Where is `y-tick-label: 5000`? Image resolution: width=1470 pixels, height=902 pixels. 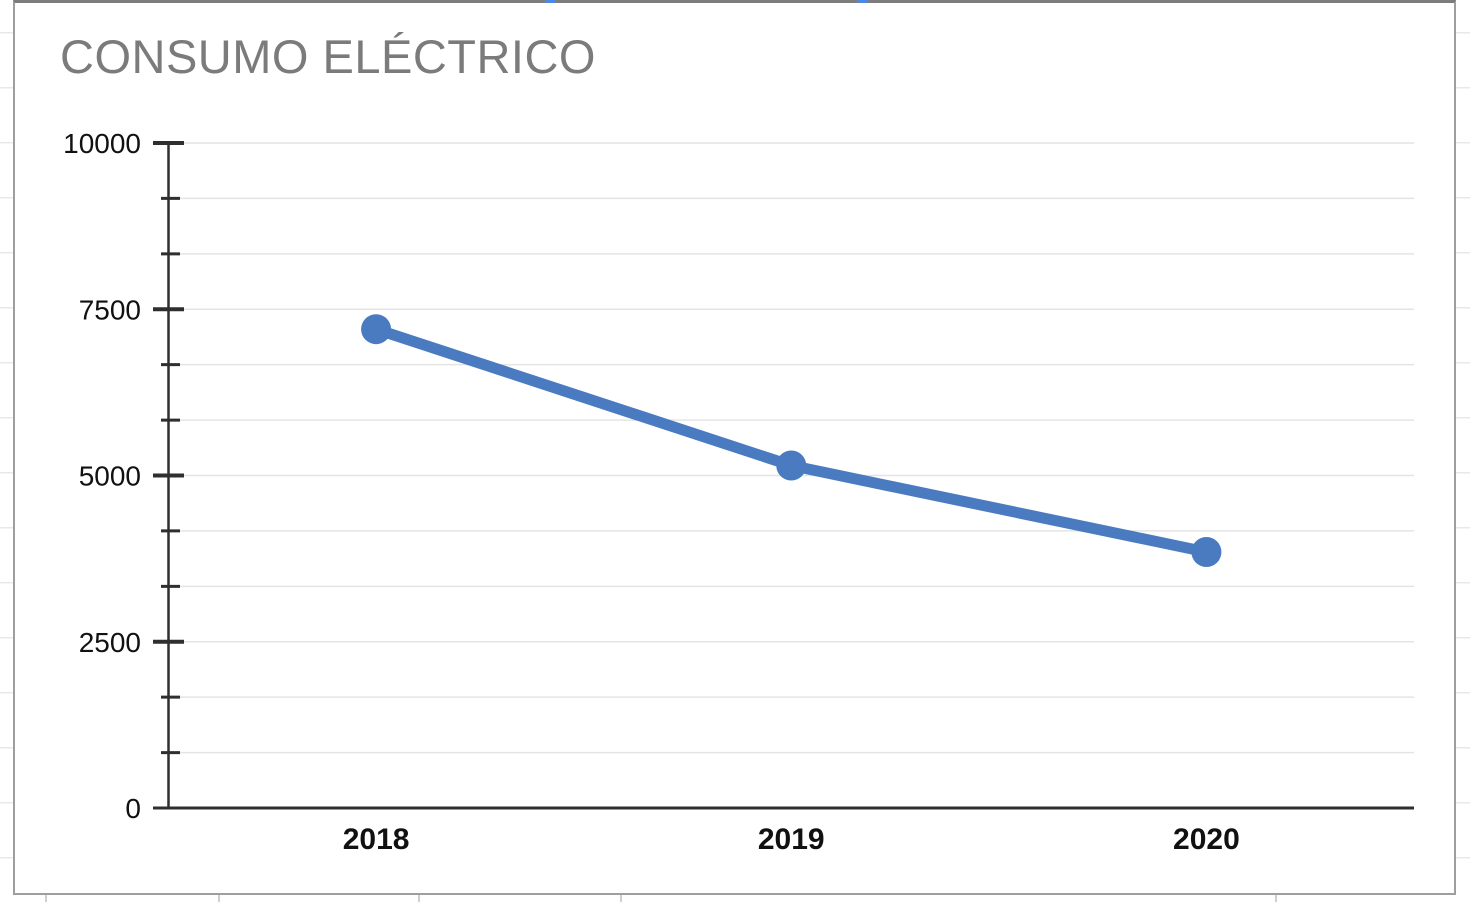
y-tick-label: 5000 is located at coordinates (110, 476).